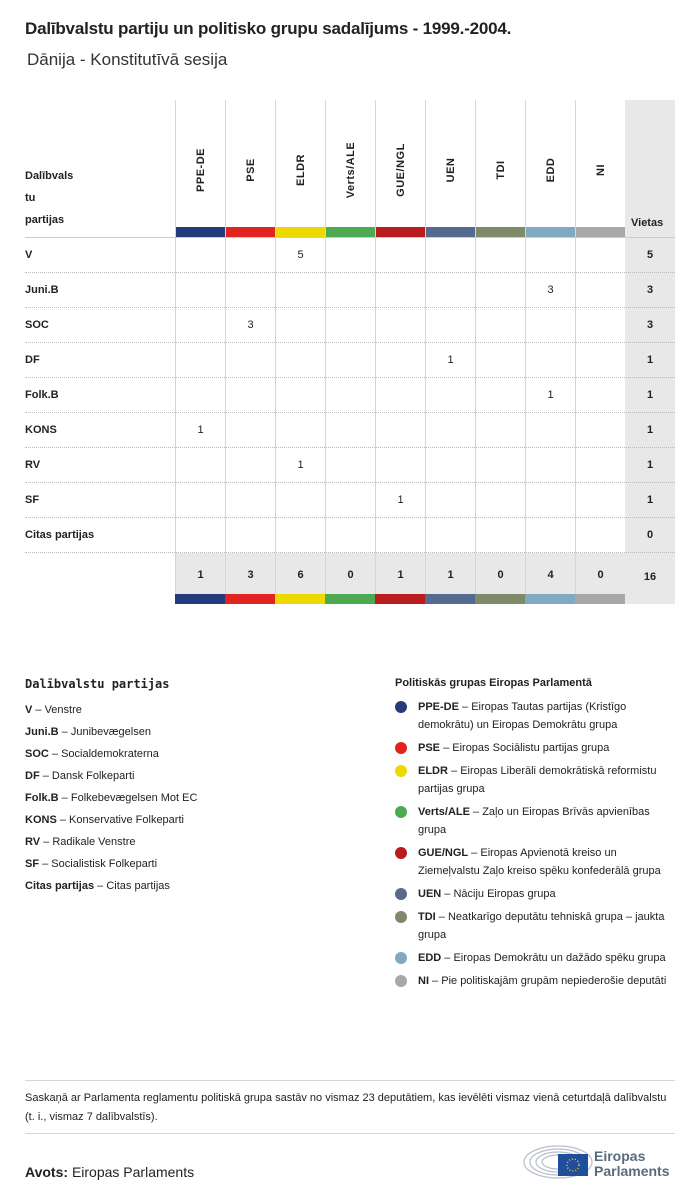  Describe the element at coordinates (650, 500) in the screenshot. I see `row-total: 1` at that location.